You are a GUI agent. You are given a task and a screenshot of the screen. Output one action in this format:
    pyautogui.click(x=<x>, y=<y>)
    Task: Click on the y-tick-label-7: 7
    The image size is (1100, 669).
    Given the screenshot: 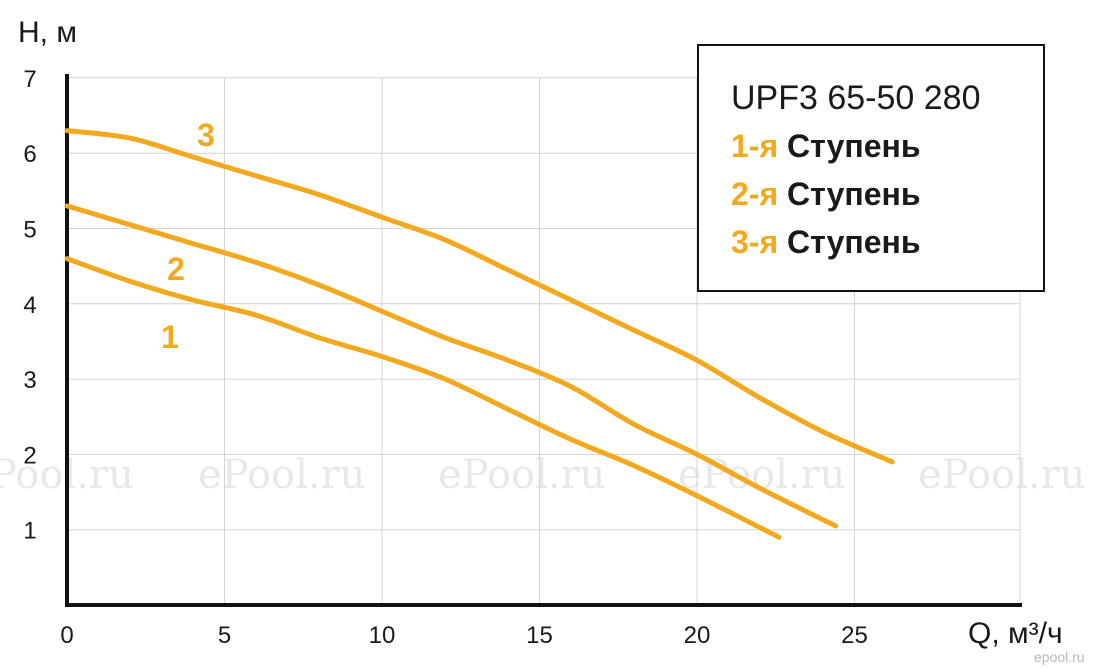 What is the action you would take?
    pyautogui.click(x=29, y=79)
    